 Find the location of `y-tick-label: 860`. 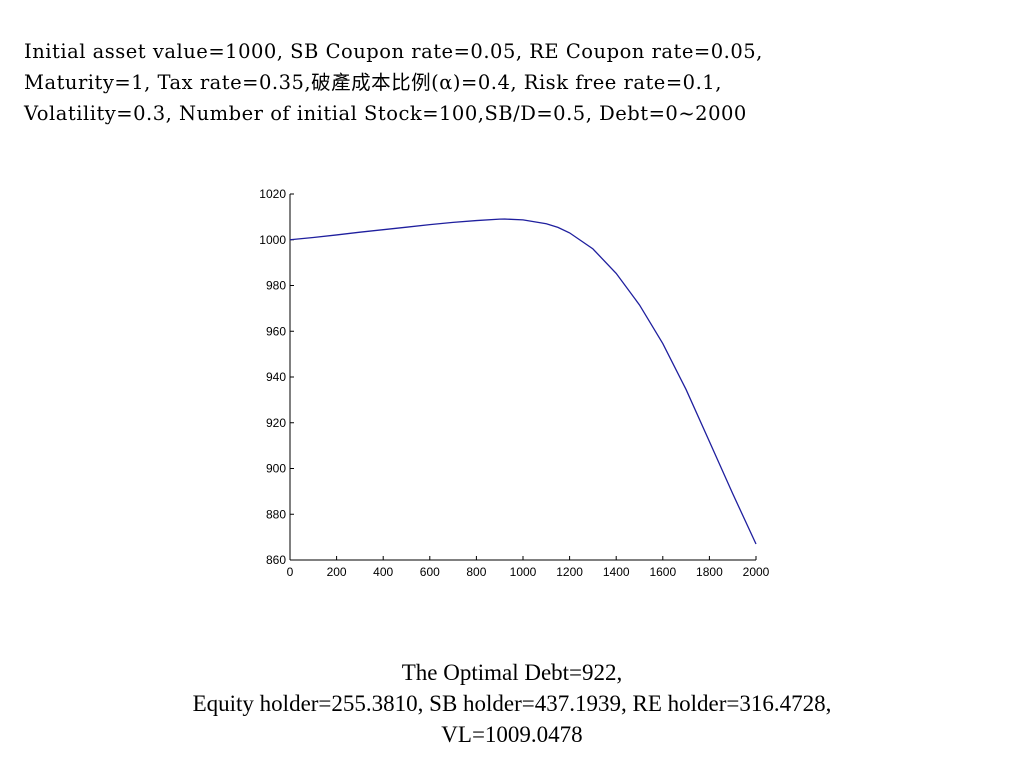

y-tick-label: 860 is located at coordinates (276, 560).